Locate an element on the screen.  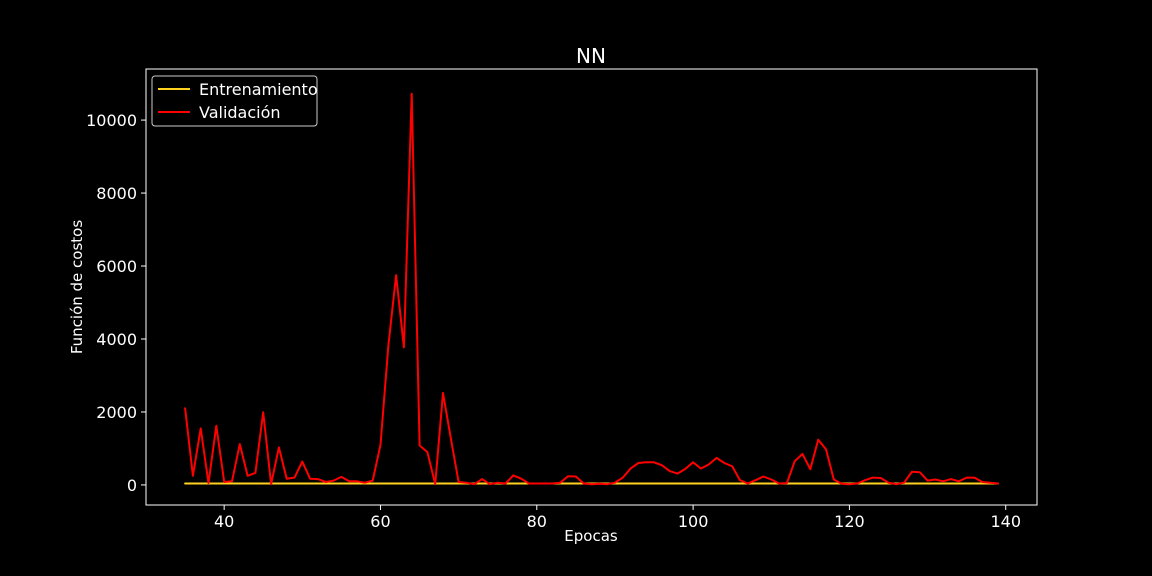
y-tick-label: 4000 is located at coordinates (116, 339).